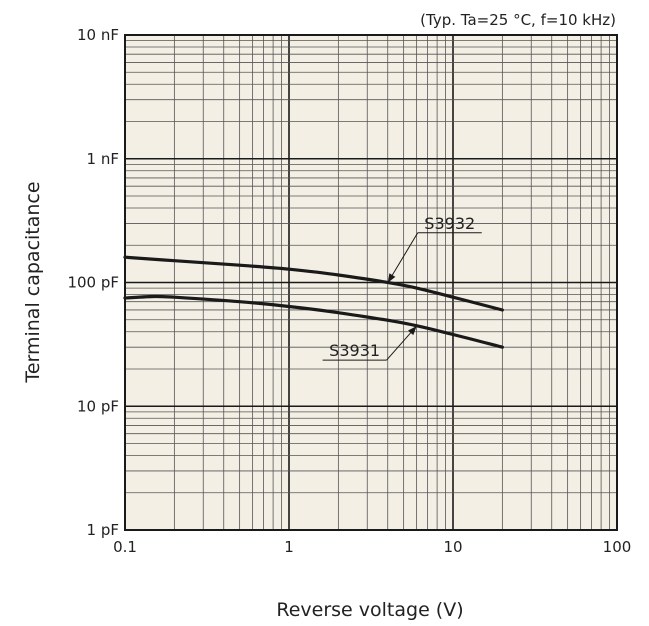 The width and height of the screenshot is (649, 626). I want to click on y-tick-label: 100 pF, so click(93, 283).